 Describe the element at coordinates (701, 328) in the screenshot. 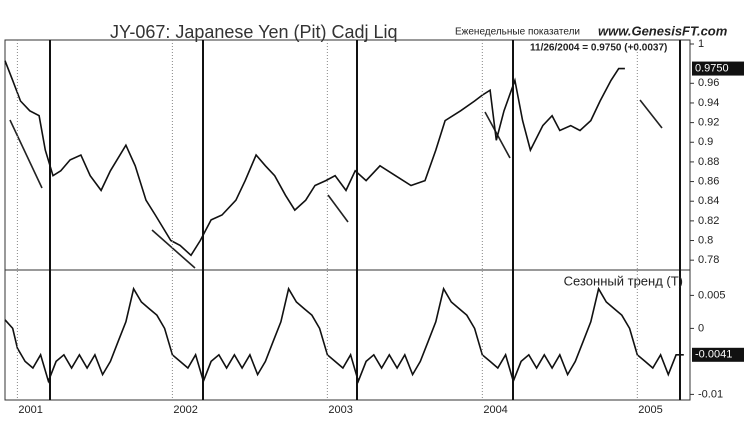

I see `y-tick-label: 0` at that location.